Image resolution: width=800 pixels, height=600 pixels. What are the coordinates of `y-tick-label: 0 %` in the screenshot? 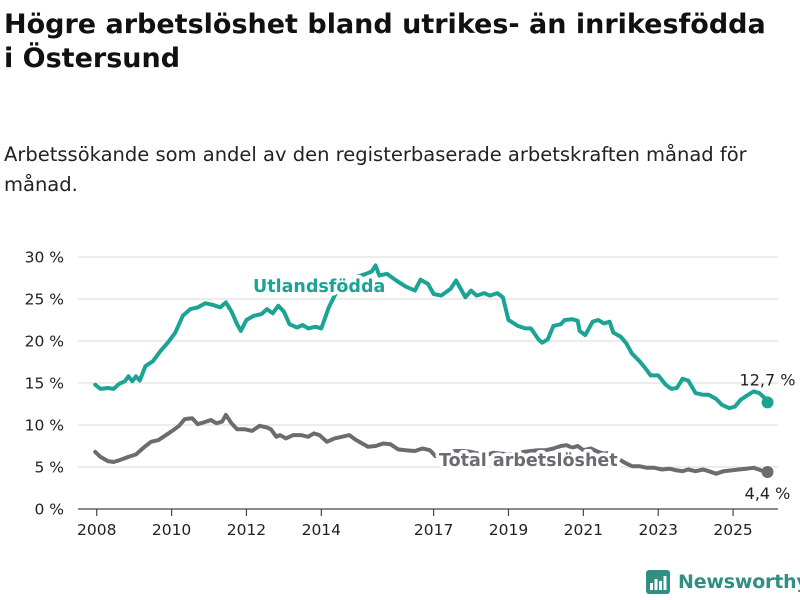 It's located at (49, 510).